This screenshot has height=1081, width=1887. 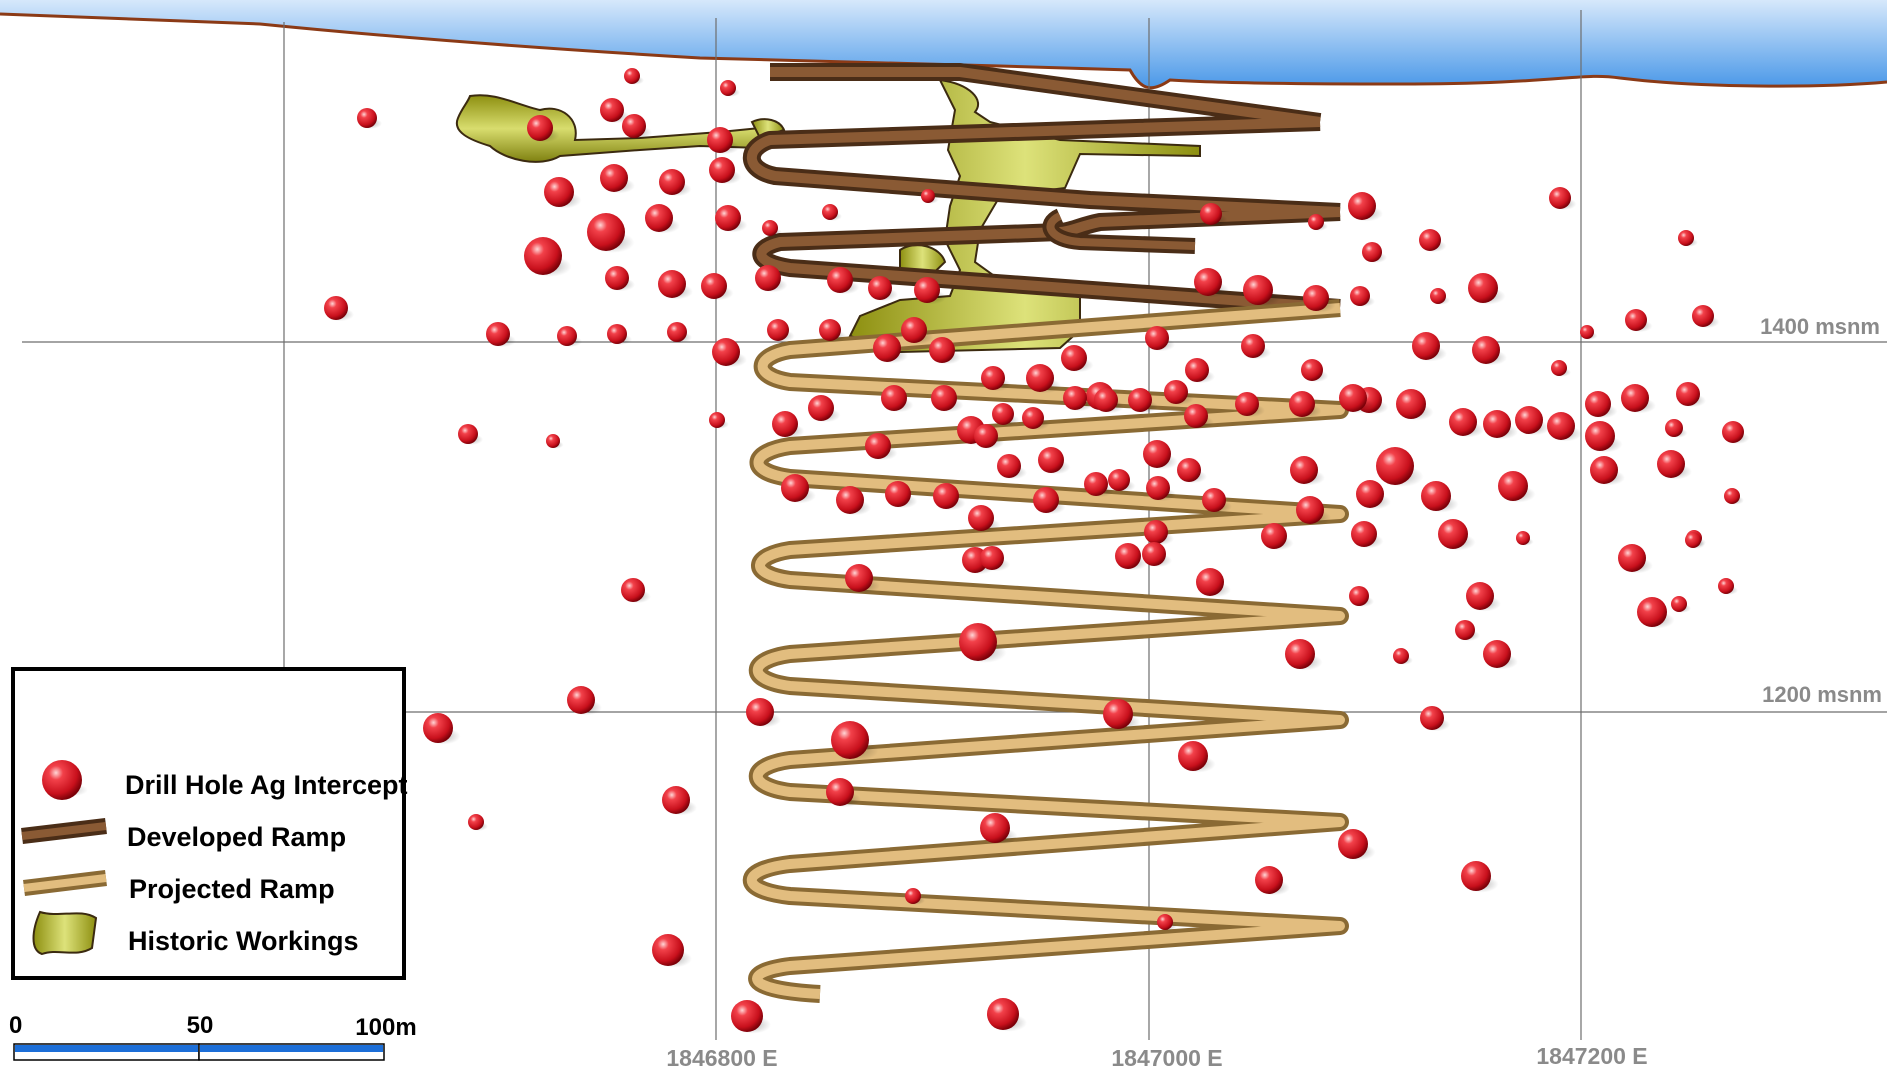 I want to click on easting-label-1847000: 1847000 E, so click(x=1166, y=1058).